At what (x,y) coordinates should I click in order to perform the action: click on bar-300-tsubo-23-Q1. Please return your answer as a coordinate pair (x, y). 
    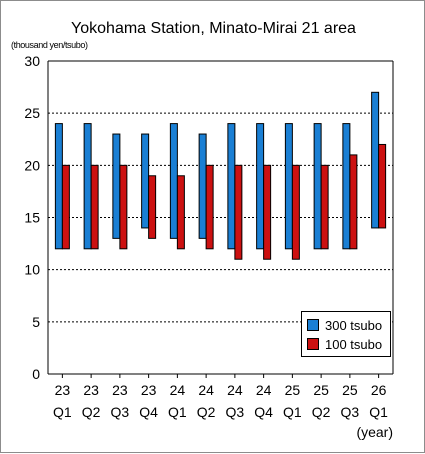
    Looking at the image, I should click on (58, 186).